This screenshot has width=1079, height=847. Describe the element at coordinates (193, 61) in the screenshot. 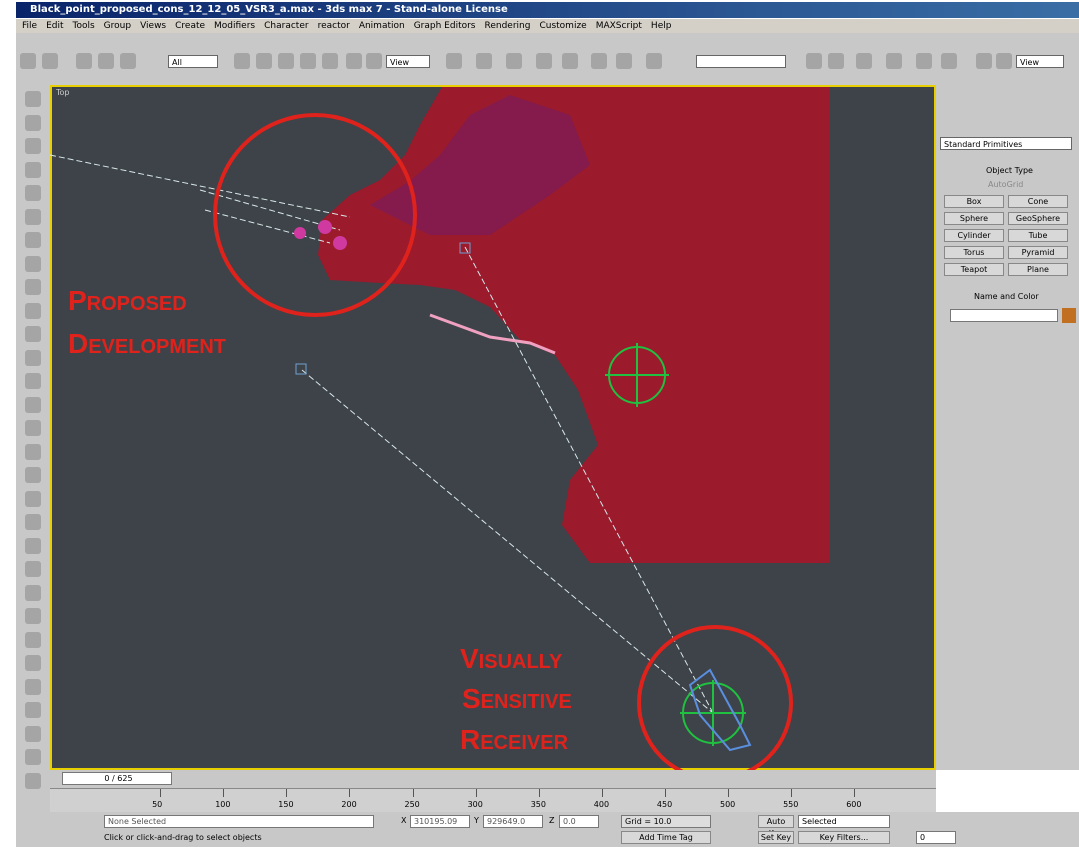

I see `selection-filter: All` at that location.